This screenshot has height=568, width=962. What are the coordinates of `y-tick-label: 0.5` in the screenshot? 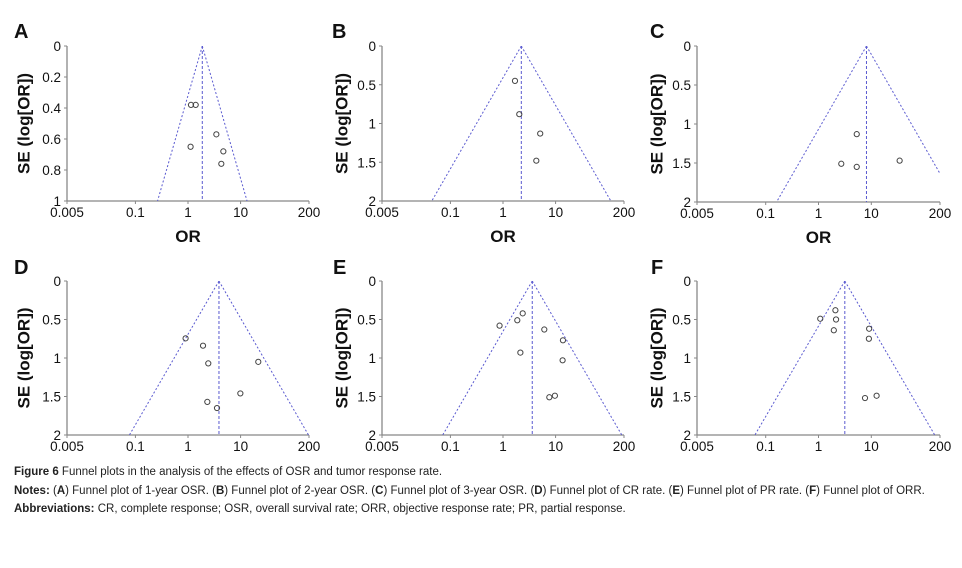 It's located at (681, 85).